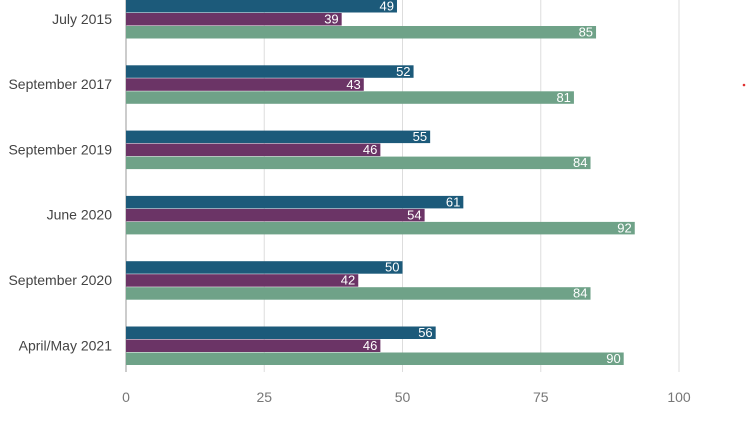  I want to click on bar-value-label: 52, so click(403, 71).